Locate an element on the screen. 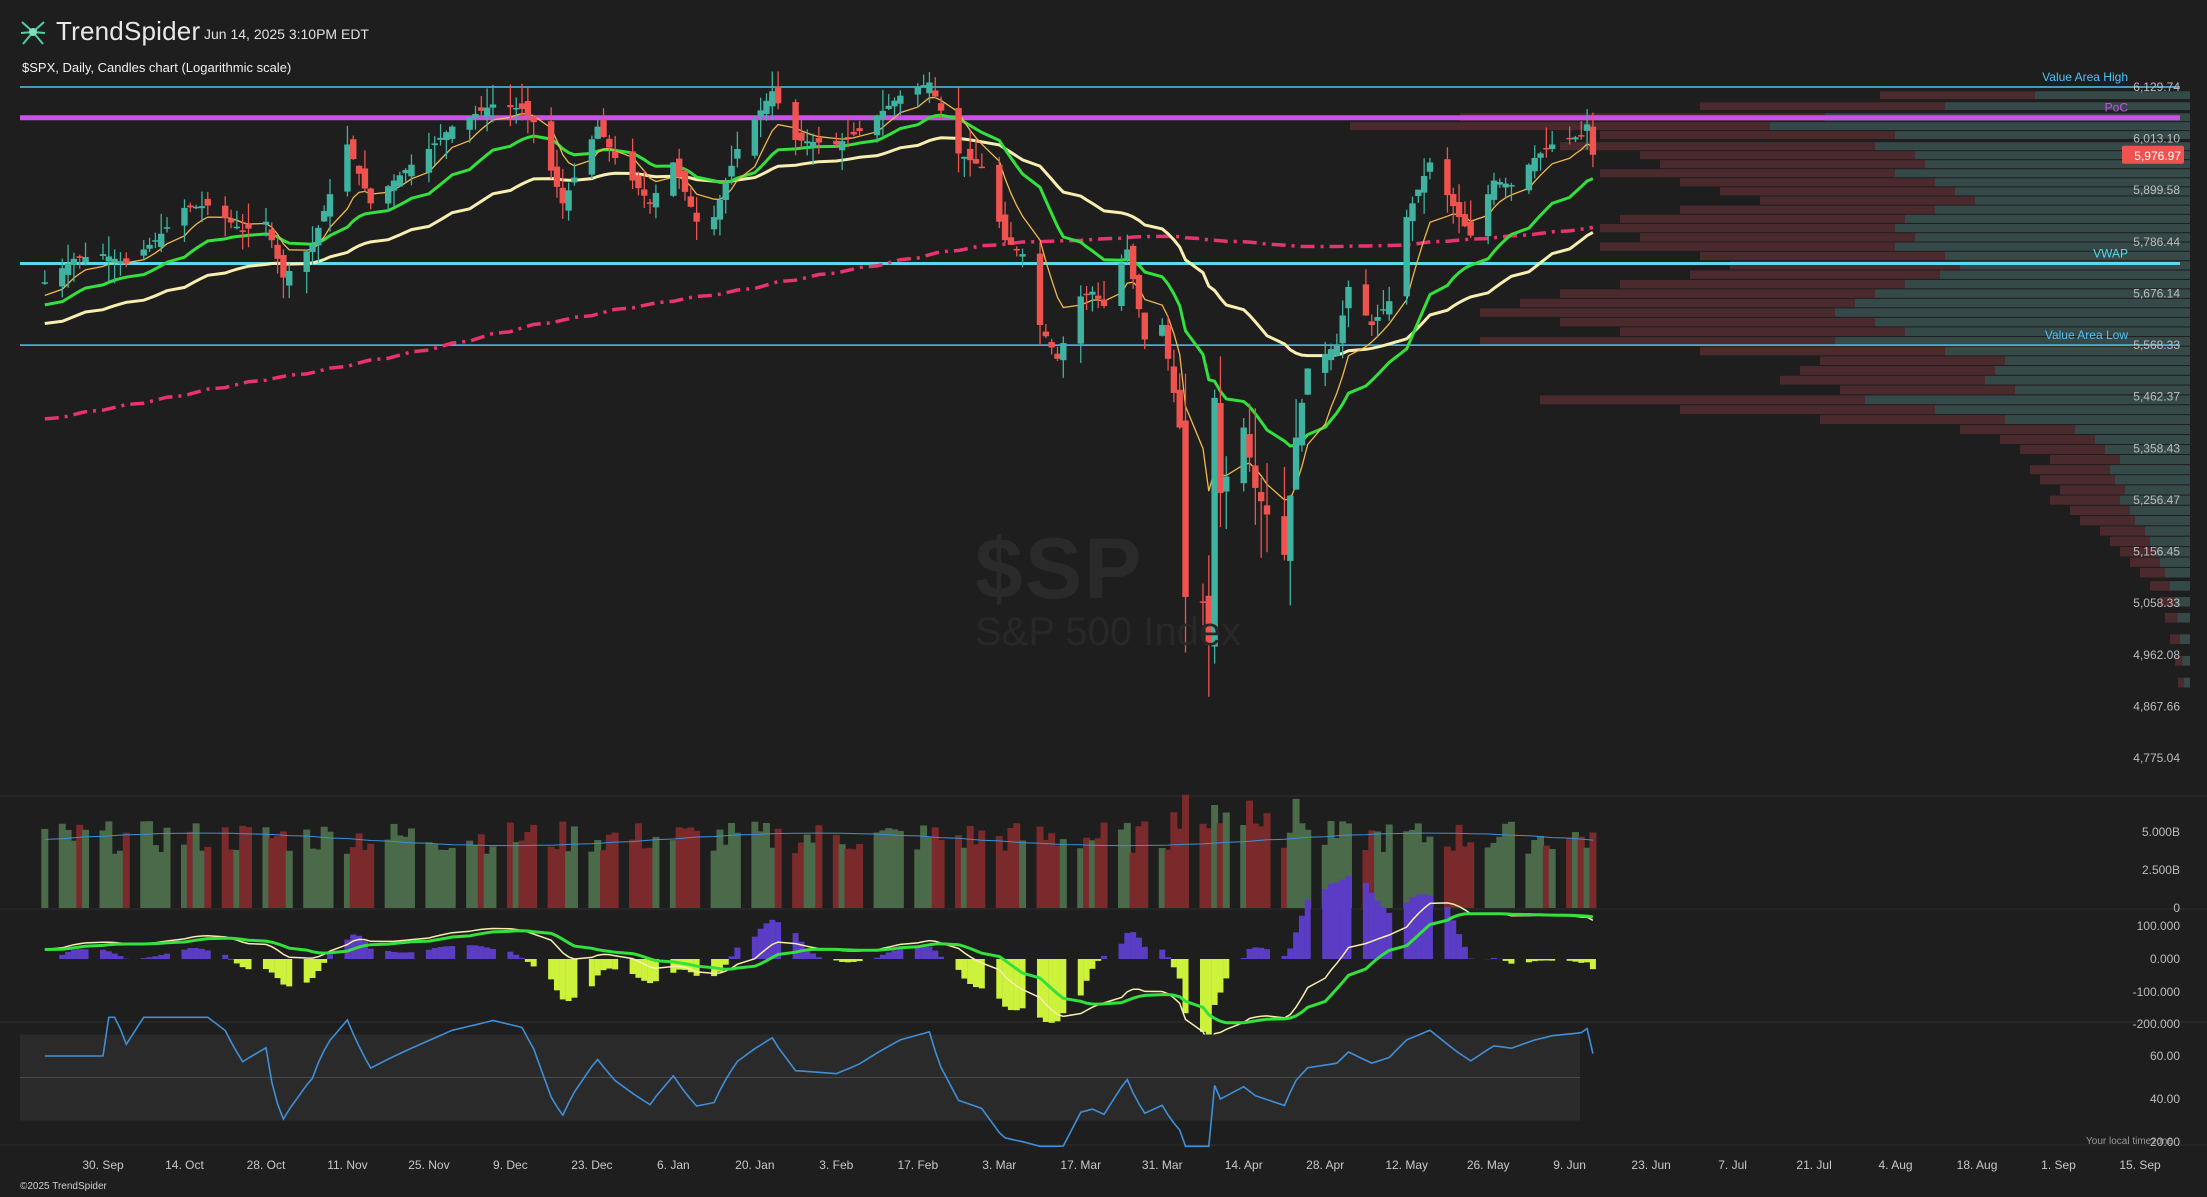  price-axis-tick-label: 4,962.08 is located at coordinates (2156, 655).